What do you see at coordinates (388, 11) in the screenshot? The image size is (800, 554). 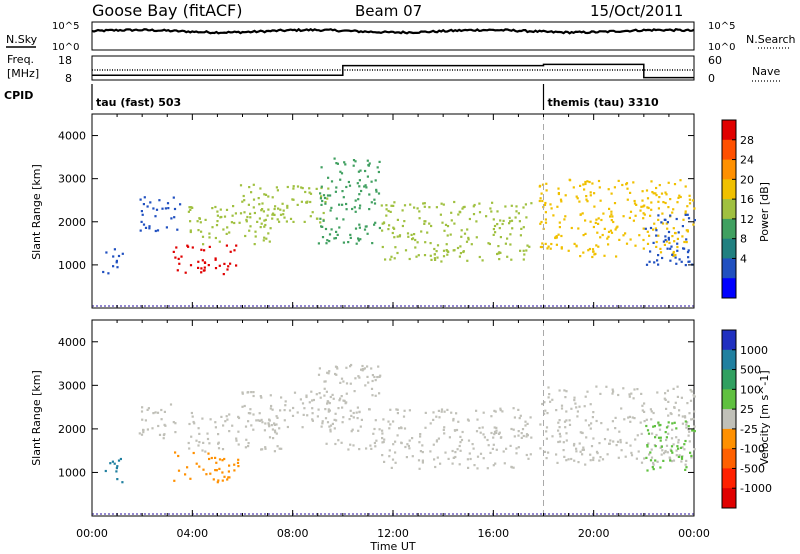 I see `beam-title: Beam 07` at bounding box center [388, 11].